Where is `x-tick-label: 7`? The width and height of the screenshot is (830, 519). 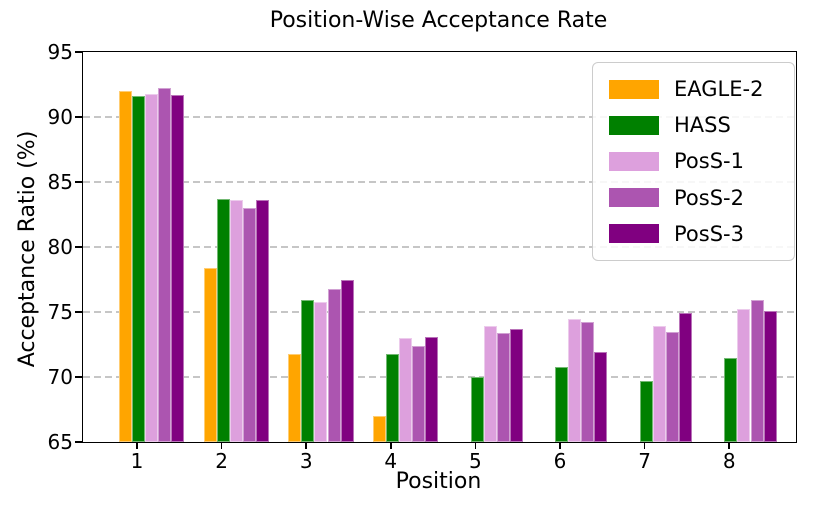
x-tick-label: 7 is located at coordinates (644, 461).